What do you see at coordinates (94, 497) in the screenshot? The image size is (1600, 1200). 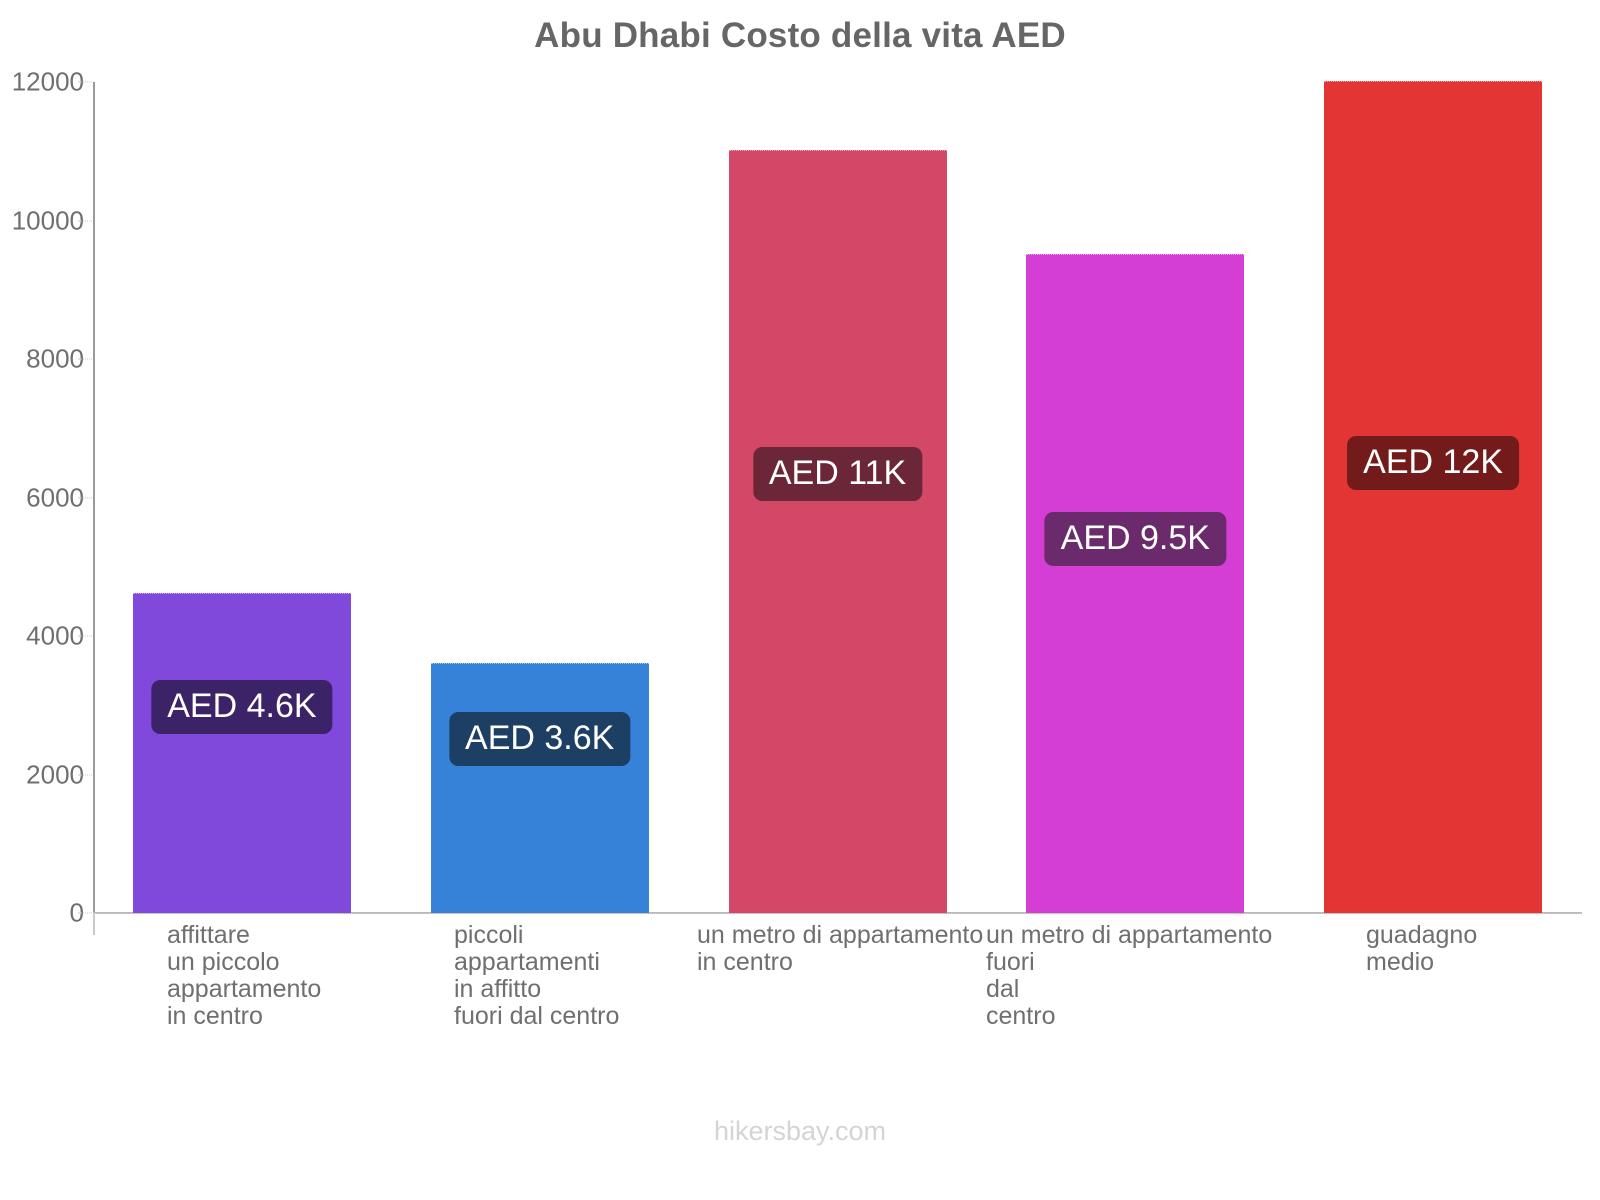 I see `y-axis-line` at bounding box center [94, 497].